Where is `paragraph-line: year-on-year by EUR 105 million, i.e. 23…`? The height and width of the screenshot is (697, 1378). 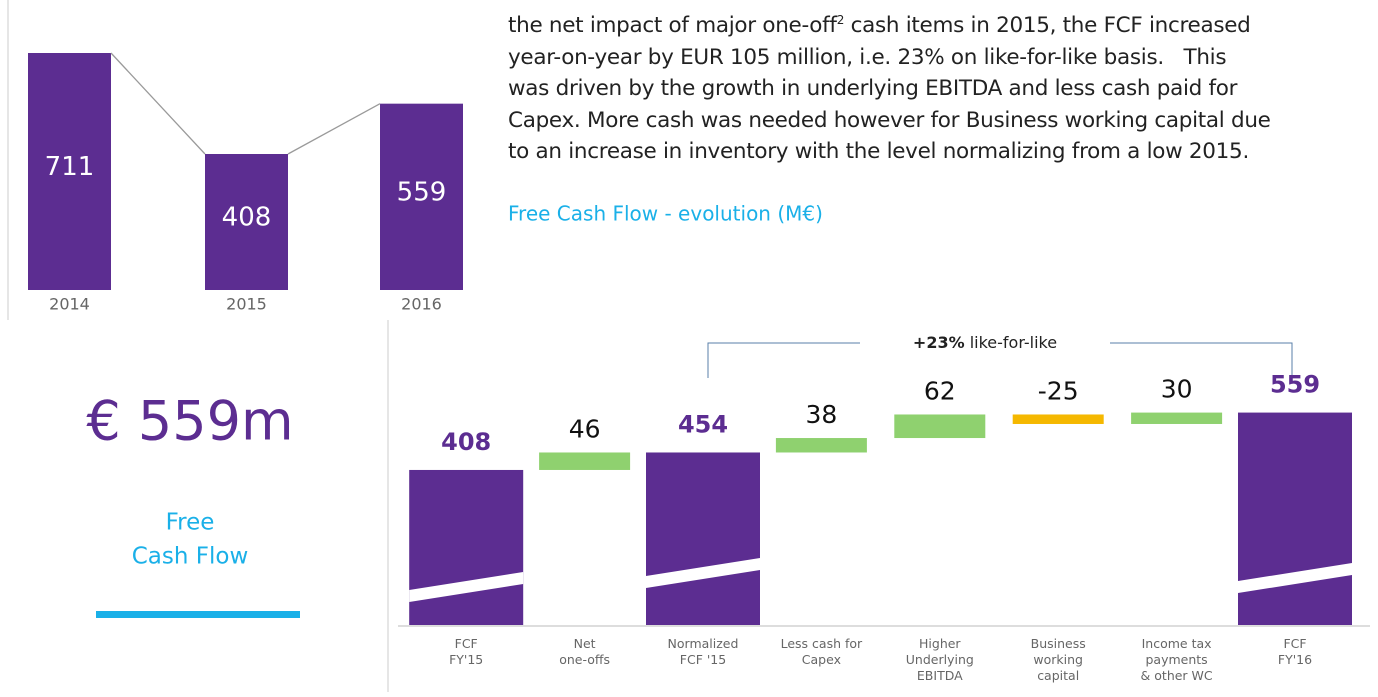
paragraph-line: year-on-year by EUR 105 million, i.e. 23… is located at coordinates (867, 57).